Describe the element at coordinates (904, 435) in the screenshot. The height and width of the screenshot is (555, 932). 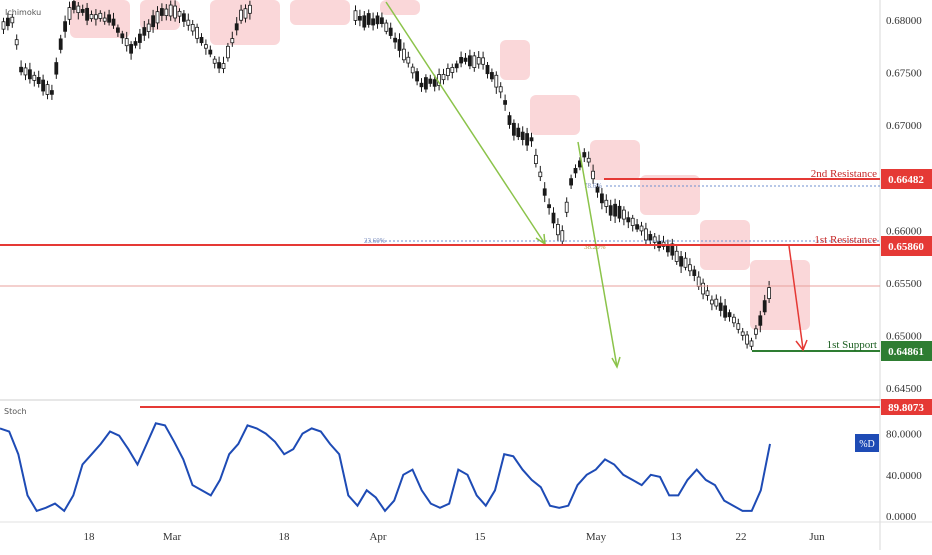
I see `stoch-tick-0: 80.0000` at that location.